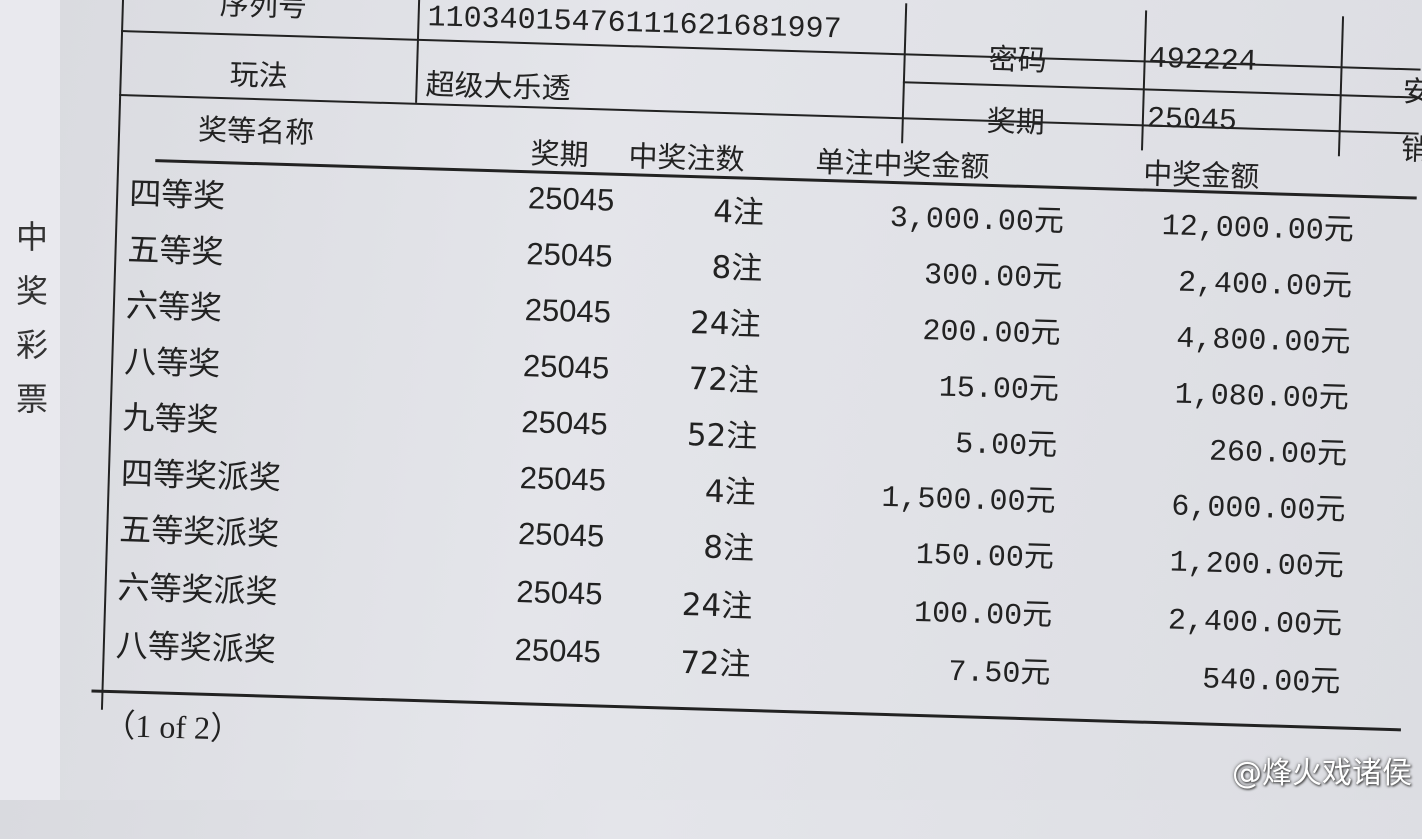  Describe the element at coordinates (174, 307) in the screenshot. I see `prize-name: 六等奖` at that location.